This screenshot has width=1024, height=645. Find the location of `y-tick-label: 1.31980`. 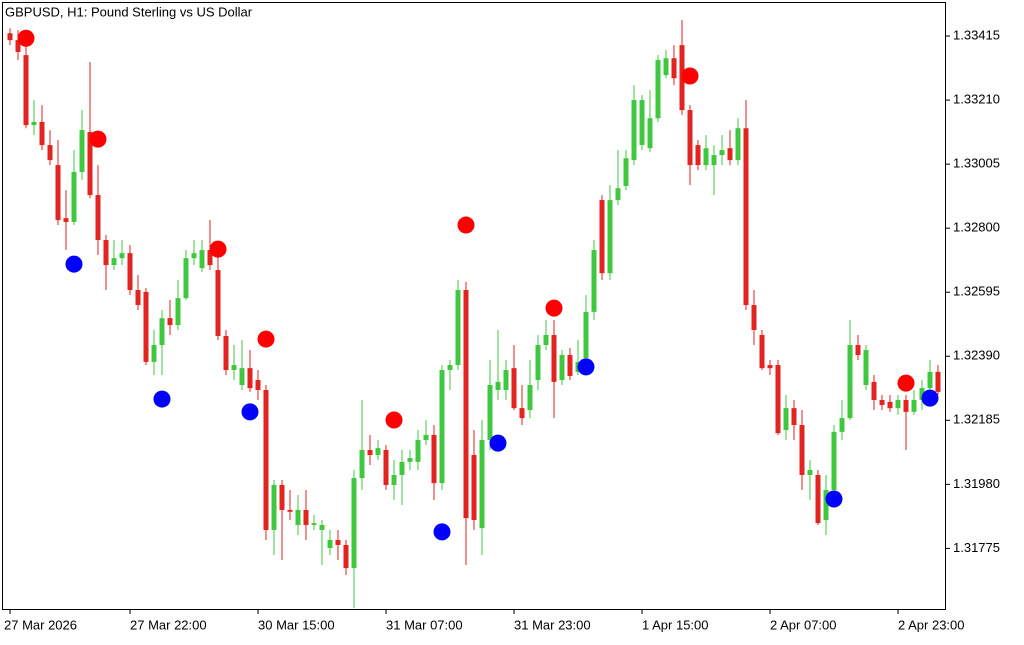

y-tick-label: 1.31980 is located at coordinates (976, 483).